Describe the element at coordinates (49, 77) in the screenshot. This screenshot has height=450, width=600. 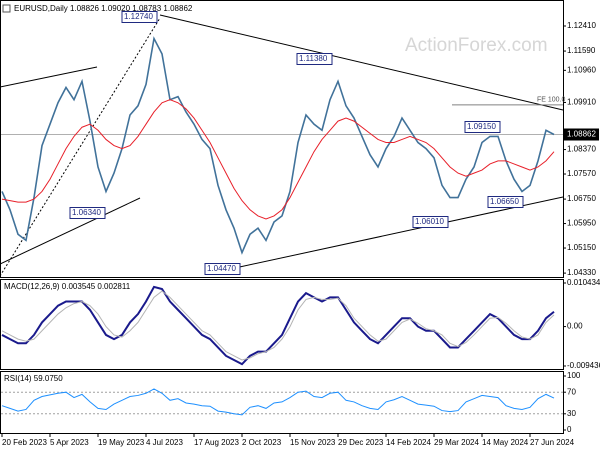
I see `channel-upper` at that location.